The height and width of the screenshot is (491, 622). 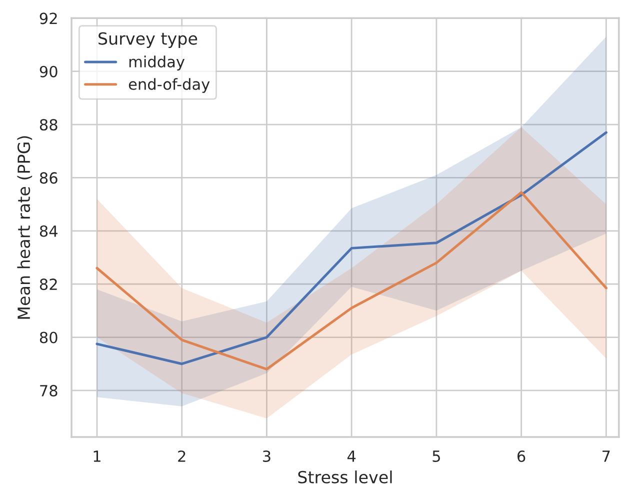 What do you see at coordinates (24, 227) in the screenshot?
I see `y-axis-title: Mean heart rate (PPG)` at bounding box center [24, 227].